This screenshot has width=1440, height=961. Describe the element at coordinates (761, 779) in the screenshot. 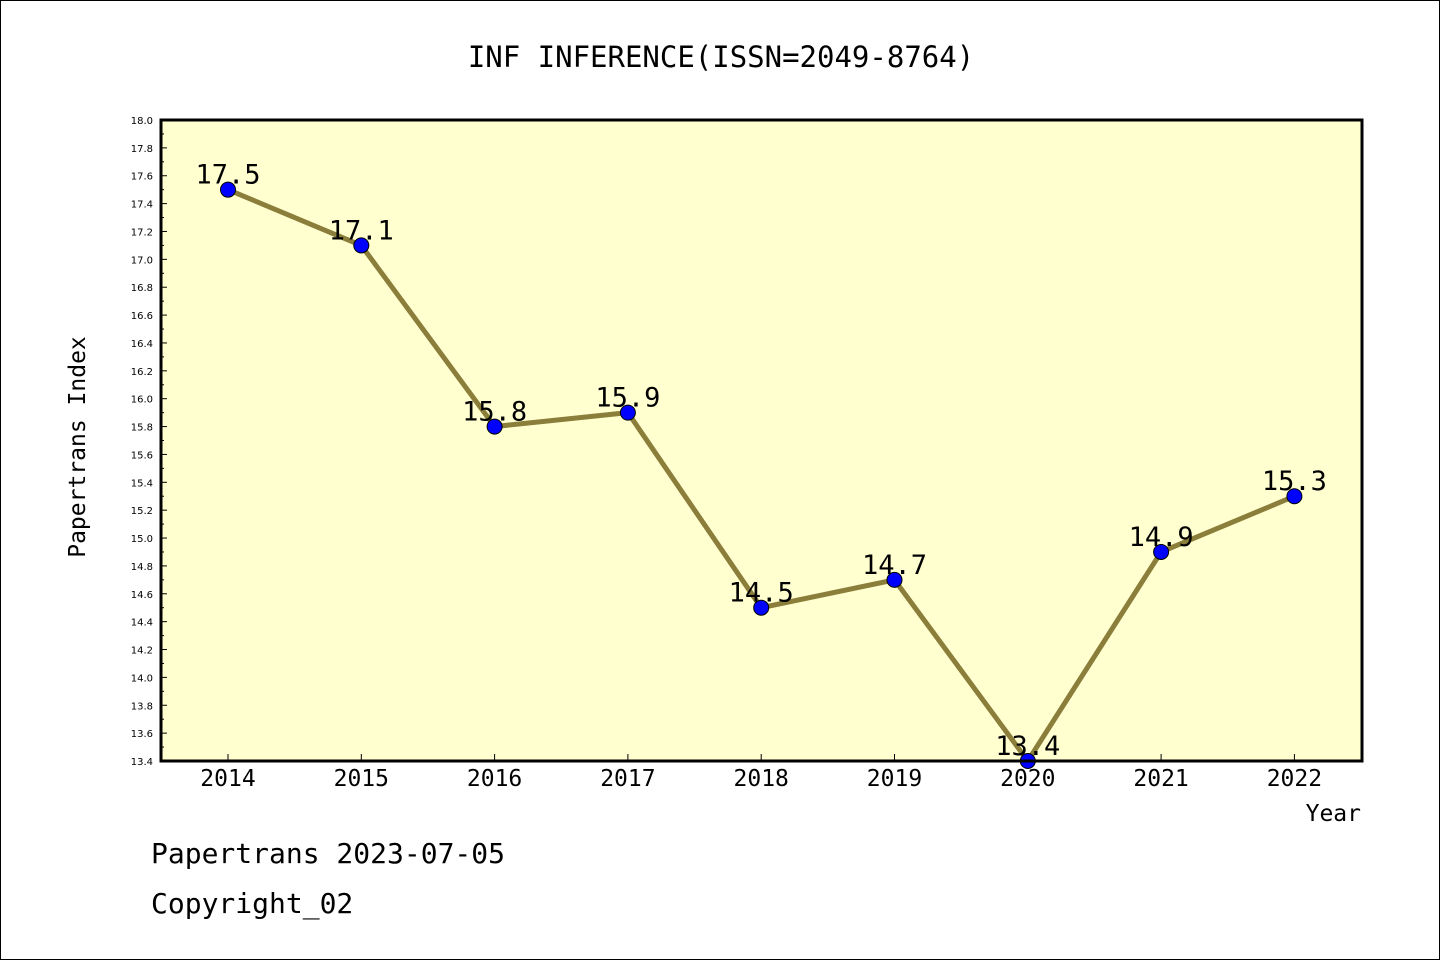

I see `x-tick-label: 2018` at that location.